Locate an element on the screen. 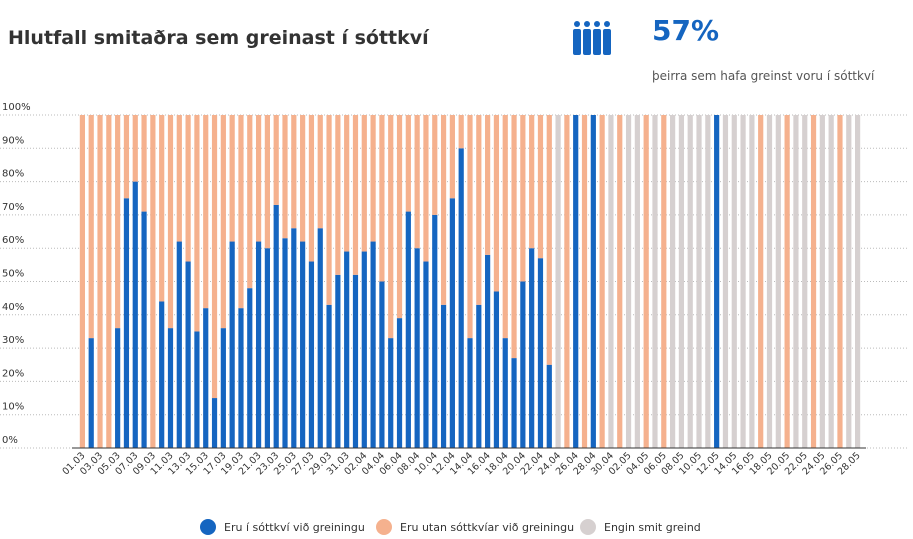 The image size is (913, 539). y-tick-label: 20% is located at coordinates (13, 373).